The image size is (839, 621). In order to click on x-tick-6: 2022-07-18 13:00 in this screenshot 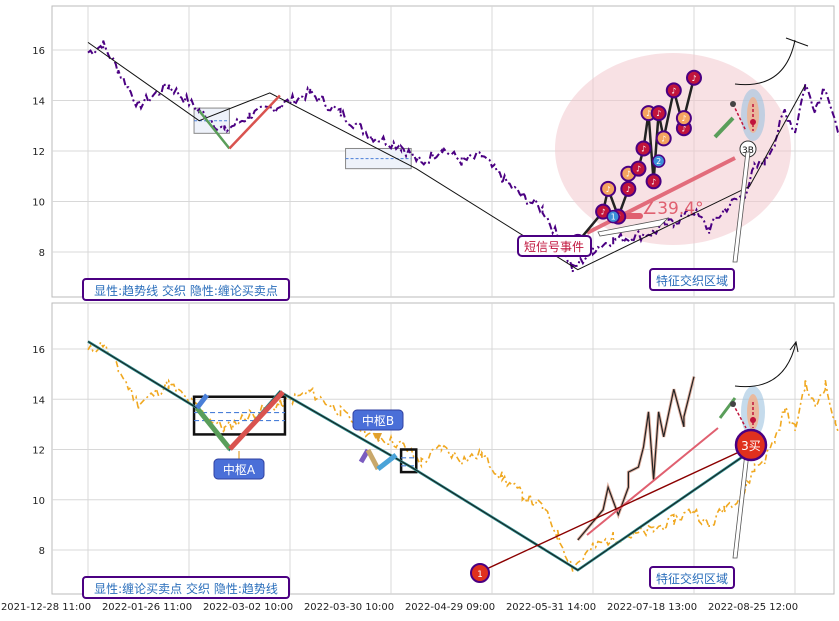, I will do `click(652, 607)`.